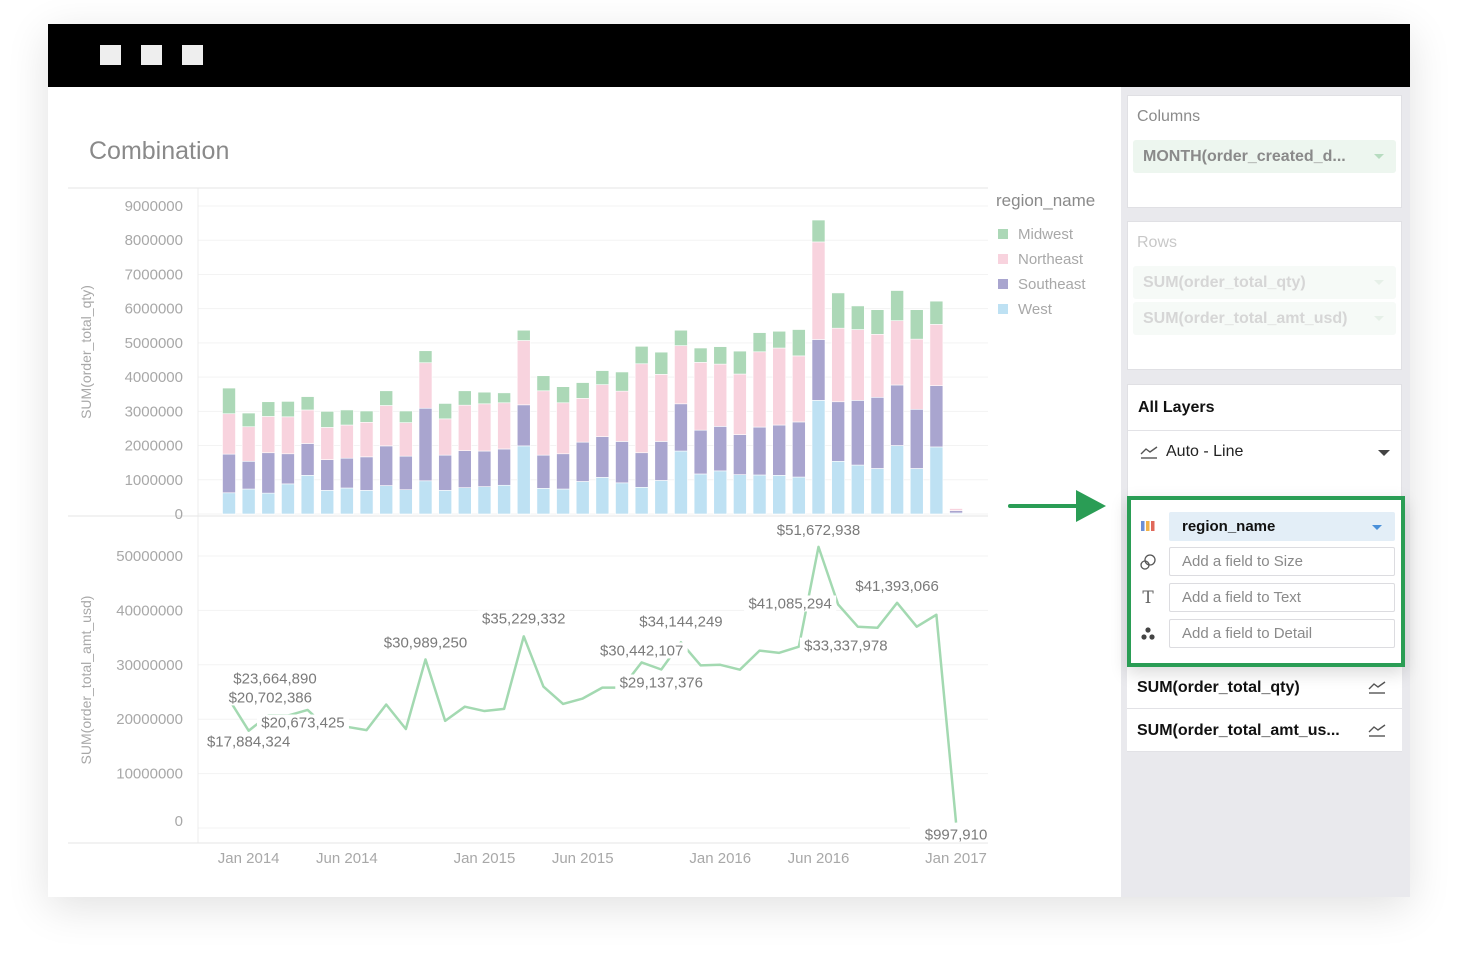 This screenshot has height=970, width=1459. What do you see at coordinates (1264, 282) in the screenshot?
I see `rows-field-pill: SUM(order_total_qty)` at bounding box center [1264, 282].